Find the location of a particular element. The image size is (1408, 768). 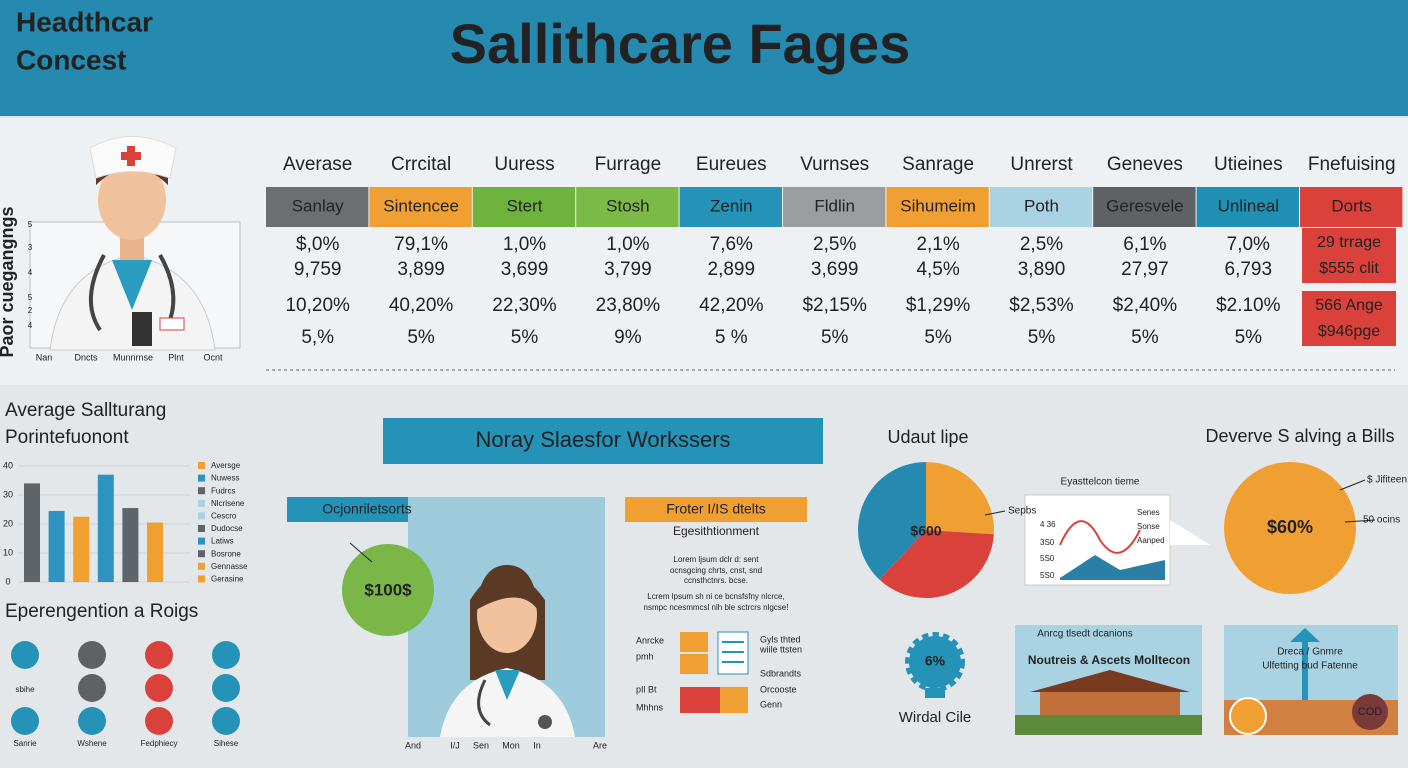

y-axis-label: Paor cuegangngs is located at coordinates (8, 281).